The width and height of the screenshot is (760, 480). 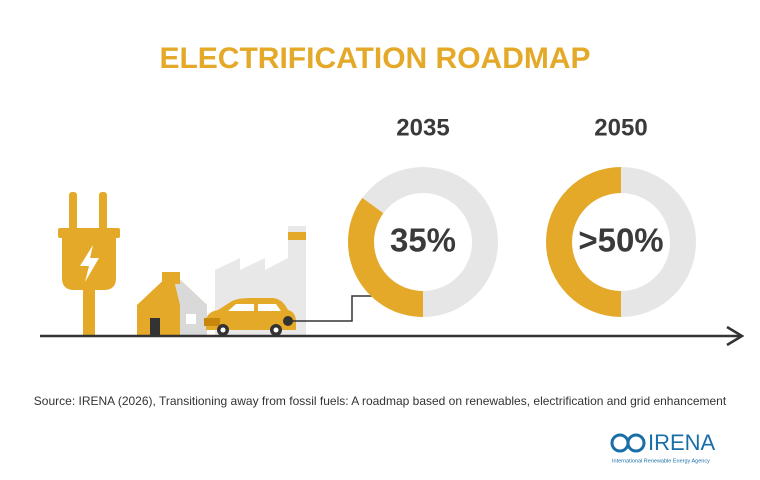 I want to click on car-icon, so click(x=250, y=317).